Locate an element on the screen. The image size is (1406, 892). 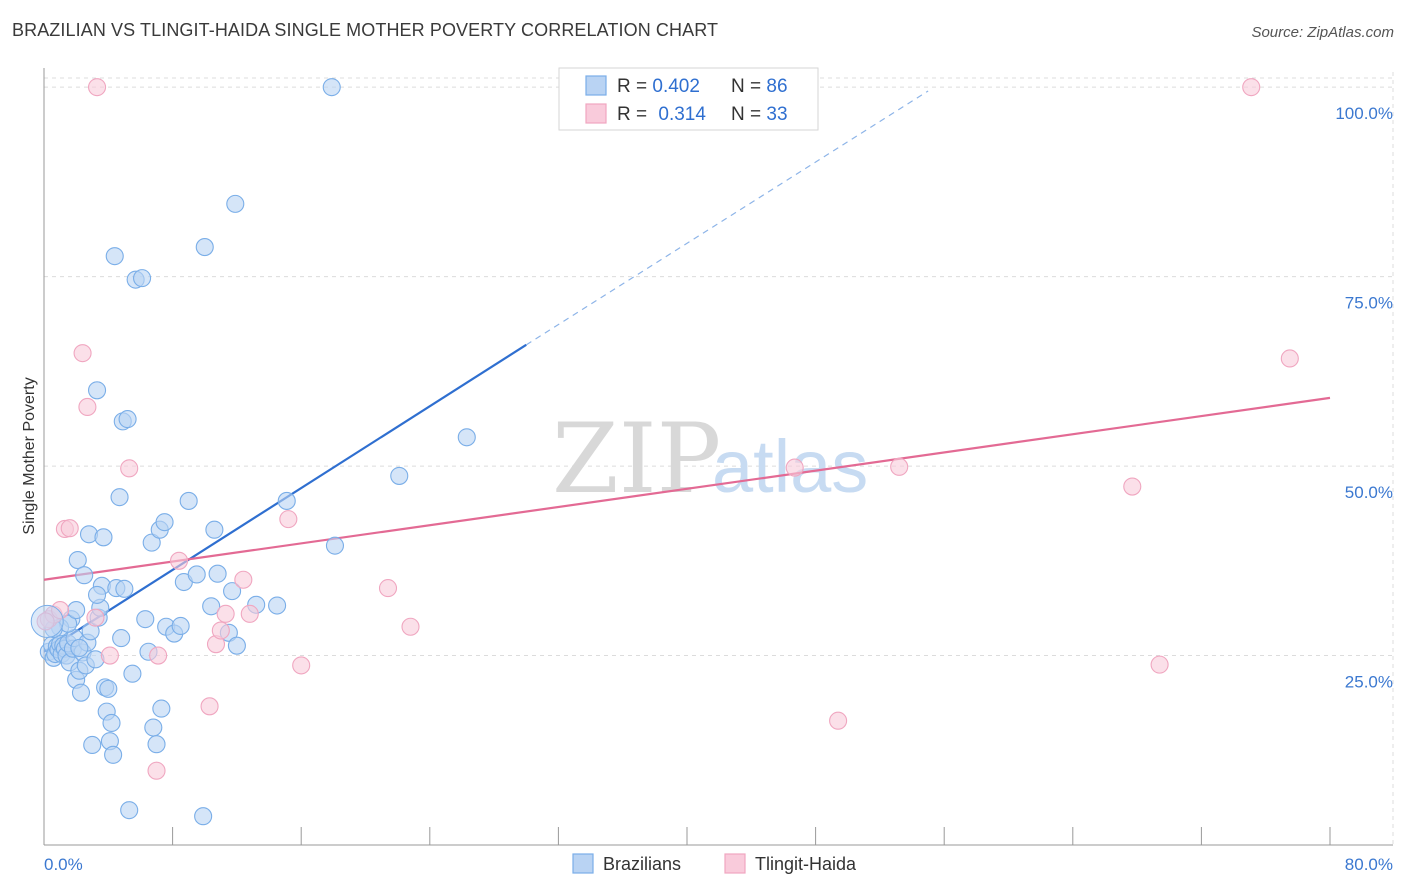
legend-item-tlingit-haida: Tlingit-Haida is located at coordinates (790, 863).